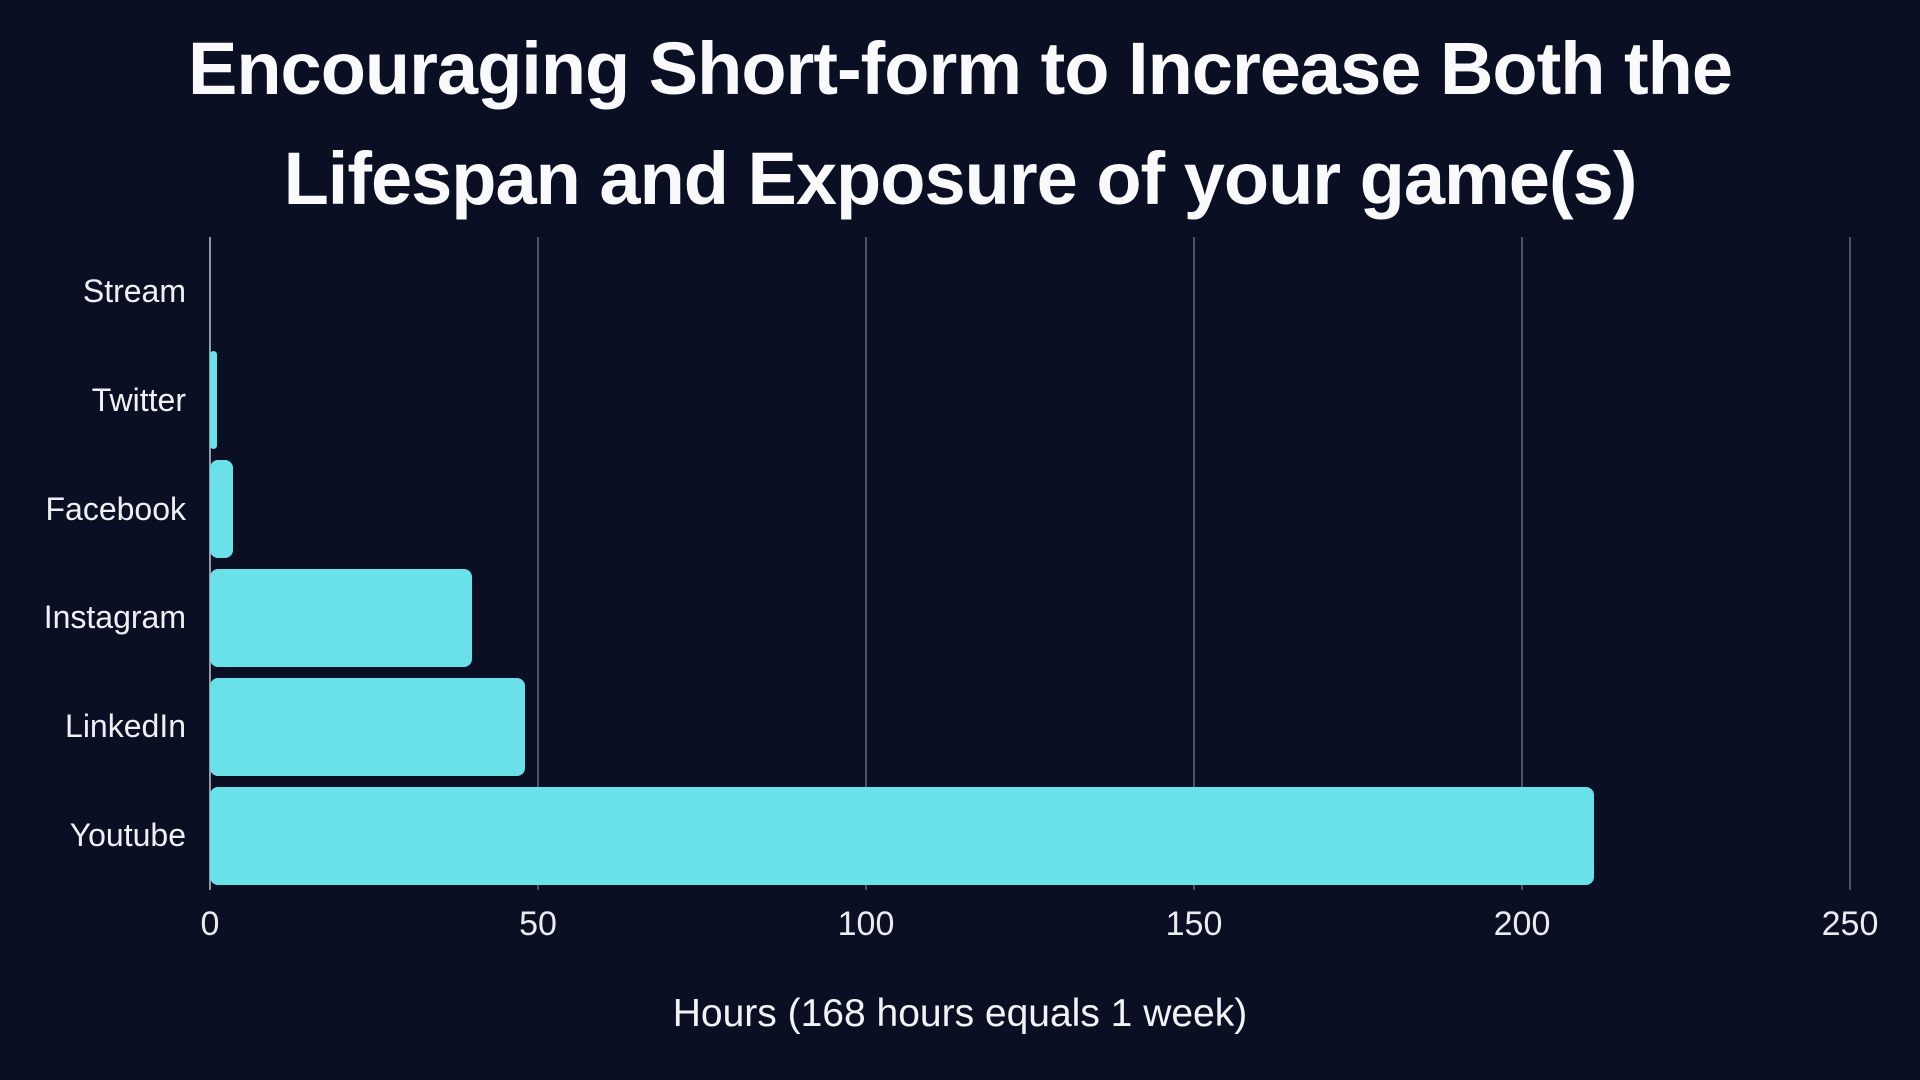  Describe the element at coordinates (1522, 924) in the screenshot. I see `x-tick-label-200: 200` at that location.